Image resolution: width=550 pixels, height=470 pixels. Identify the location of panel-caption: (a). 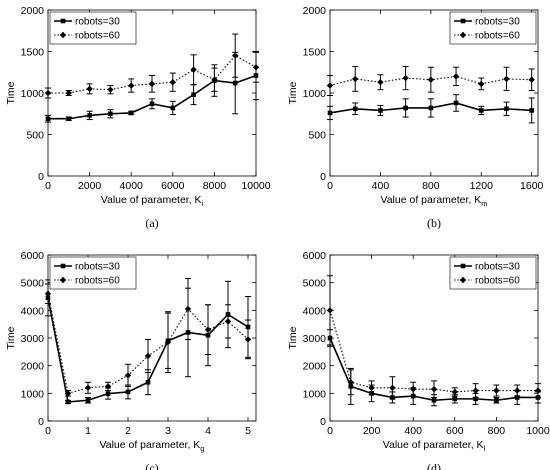
(151, 223).